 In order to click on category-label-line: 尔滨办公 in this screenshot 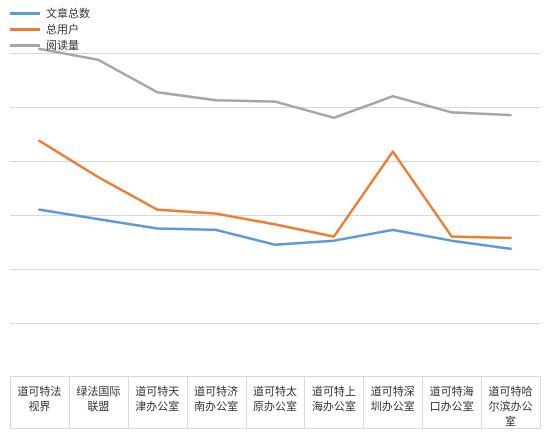, I will do `click(510, 406)`.